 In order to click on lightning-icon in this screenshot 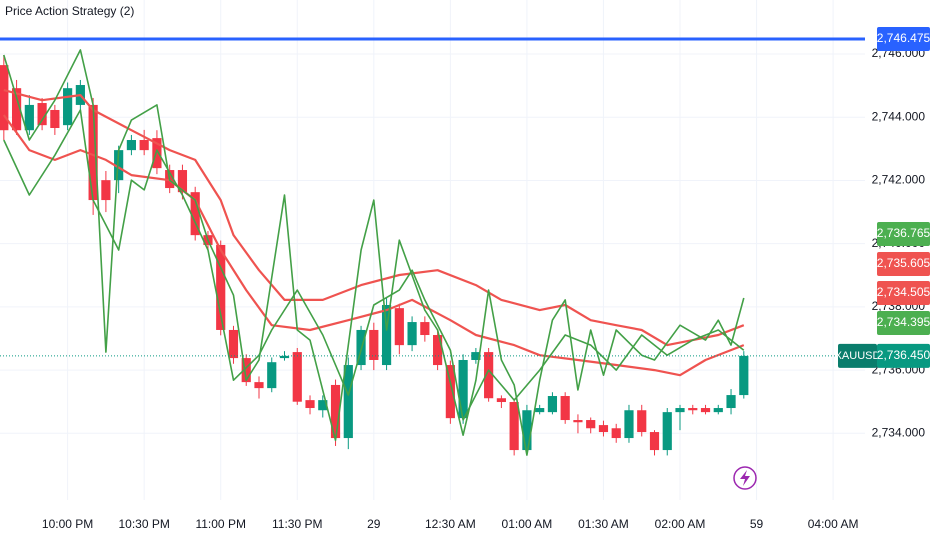, I will do `click(745, 478)`.